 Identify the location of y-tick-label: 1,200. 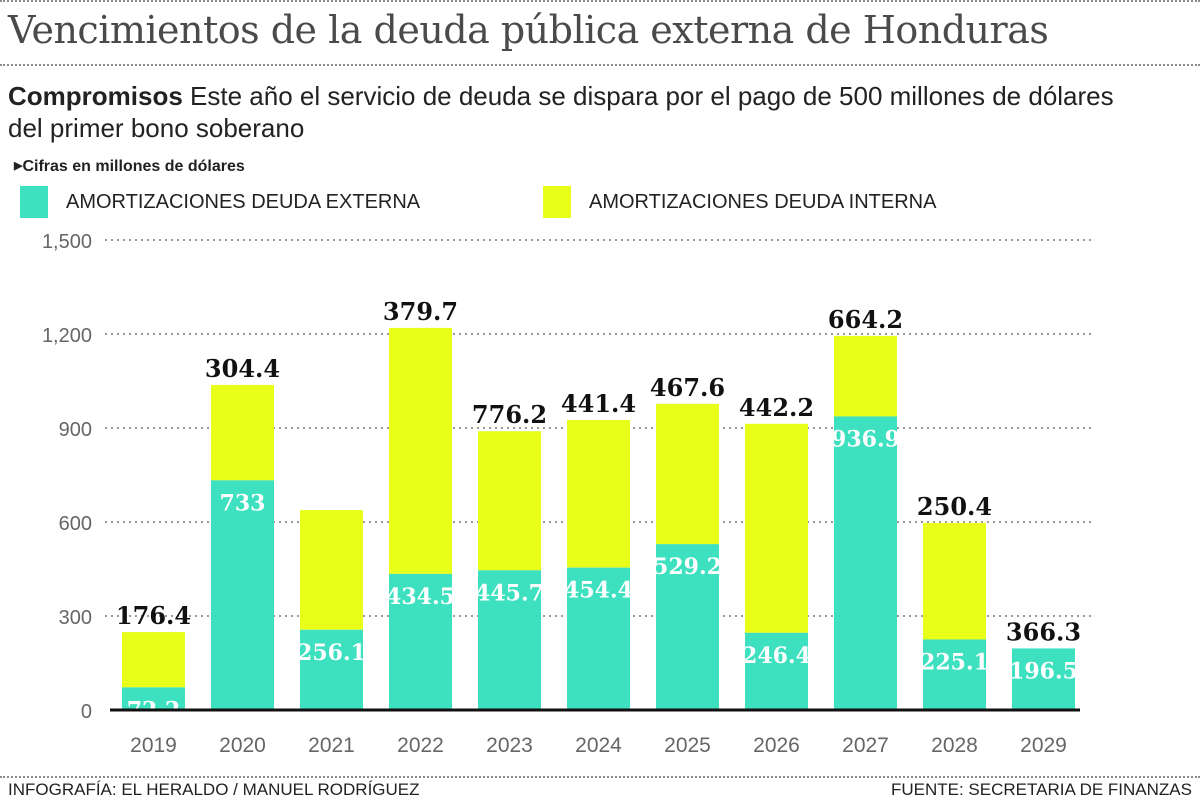
(67, 336).